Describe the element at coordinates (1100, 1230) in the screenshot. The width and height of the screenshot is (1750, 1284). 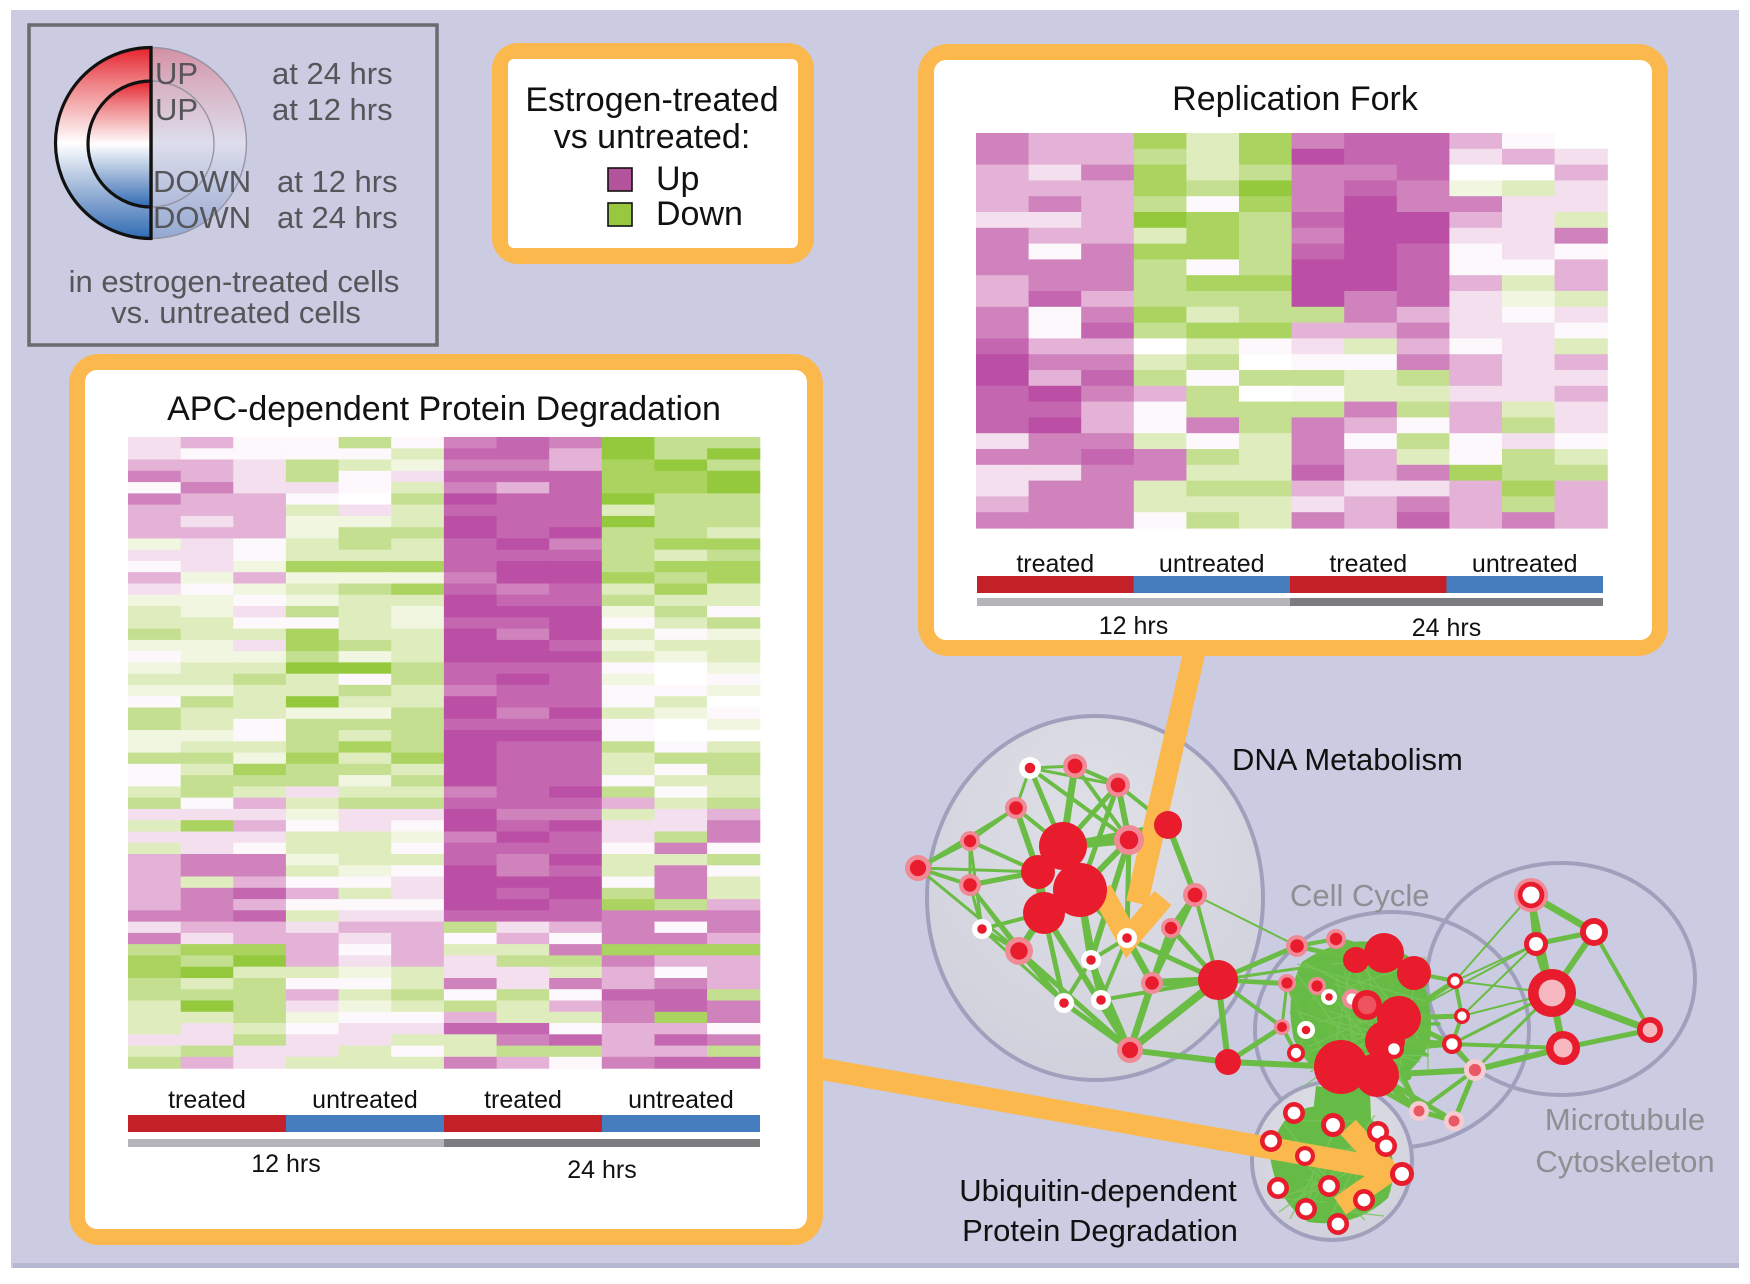
I see `svg-text: Protein Degradation` at that location.